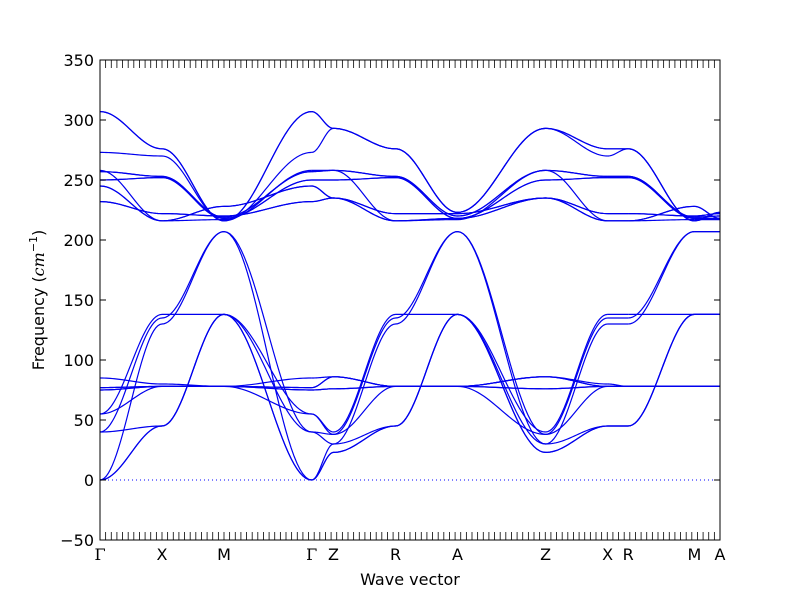 The image size is (800, 600). What do you see at coordinates (131, 453) in the screenshot?
I see `band-line-Γ-X-1` at bounding box center [131, 453].